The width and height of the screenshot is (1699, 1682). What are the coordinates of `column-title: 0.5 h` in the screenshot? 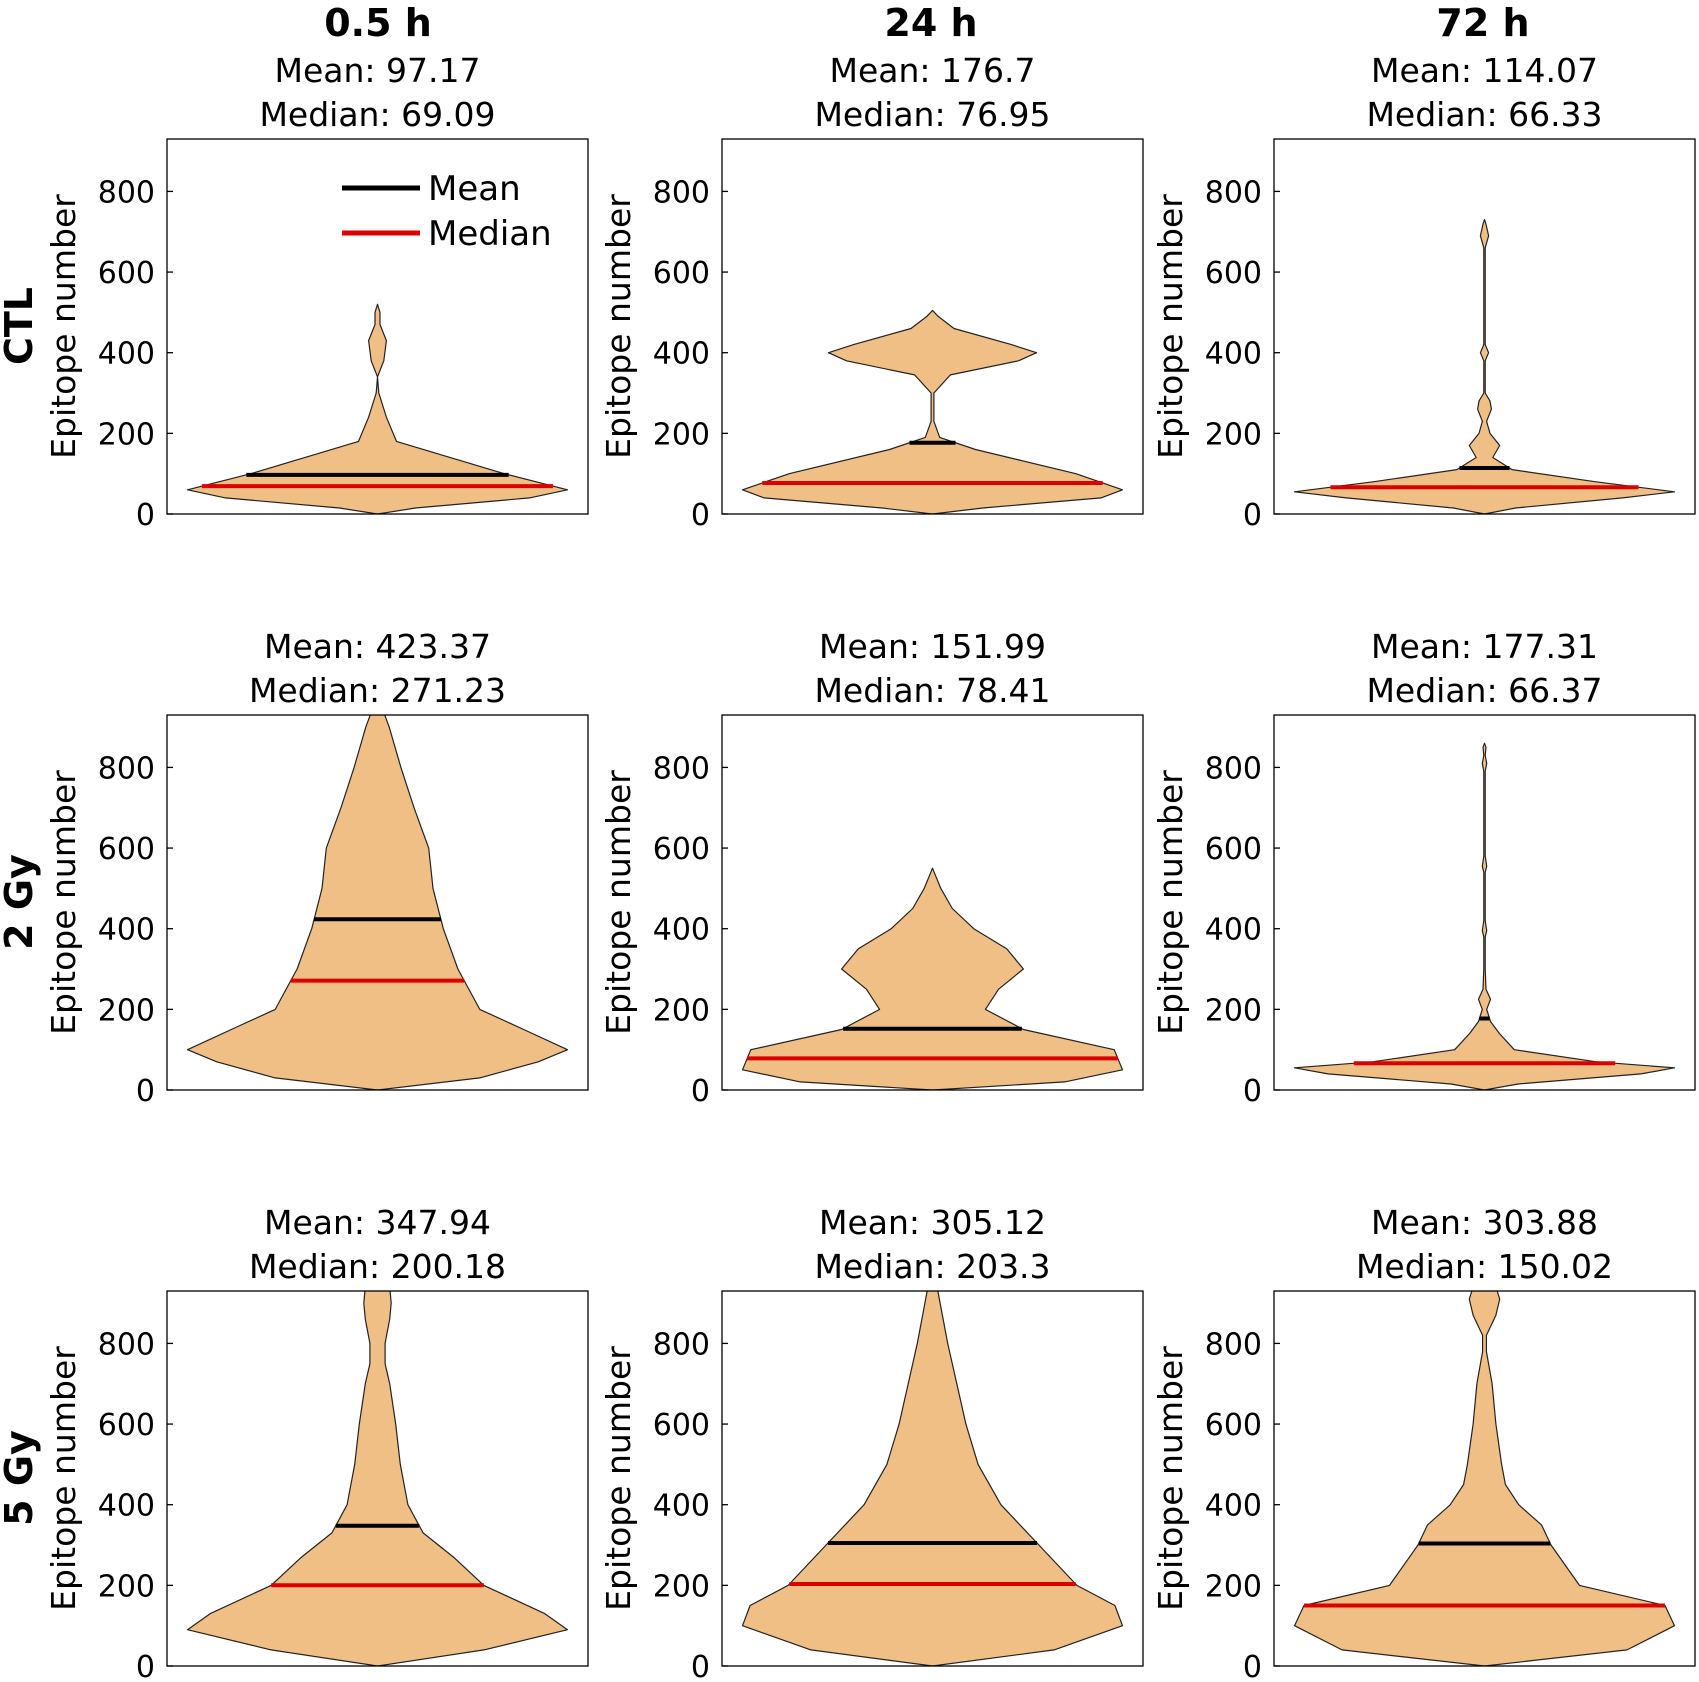 It's located at (378, 23).